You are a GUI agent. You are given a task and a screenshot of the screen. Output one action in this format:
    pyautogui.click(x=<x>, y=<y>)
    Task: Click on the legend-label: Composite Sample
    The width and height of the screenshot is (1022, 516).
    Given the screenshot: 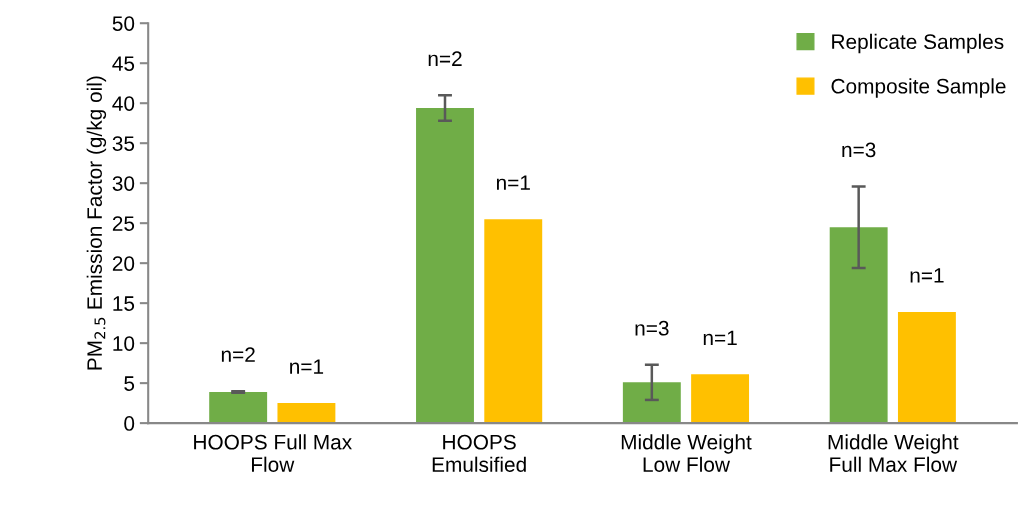 What is the action you would take?
    pyautogui.click(x=918, y=88)
    